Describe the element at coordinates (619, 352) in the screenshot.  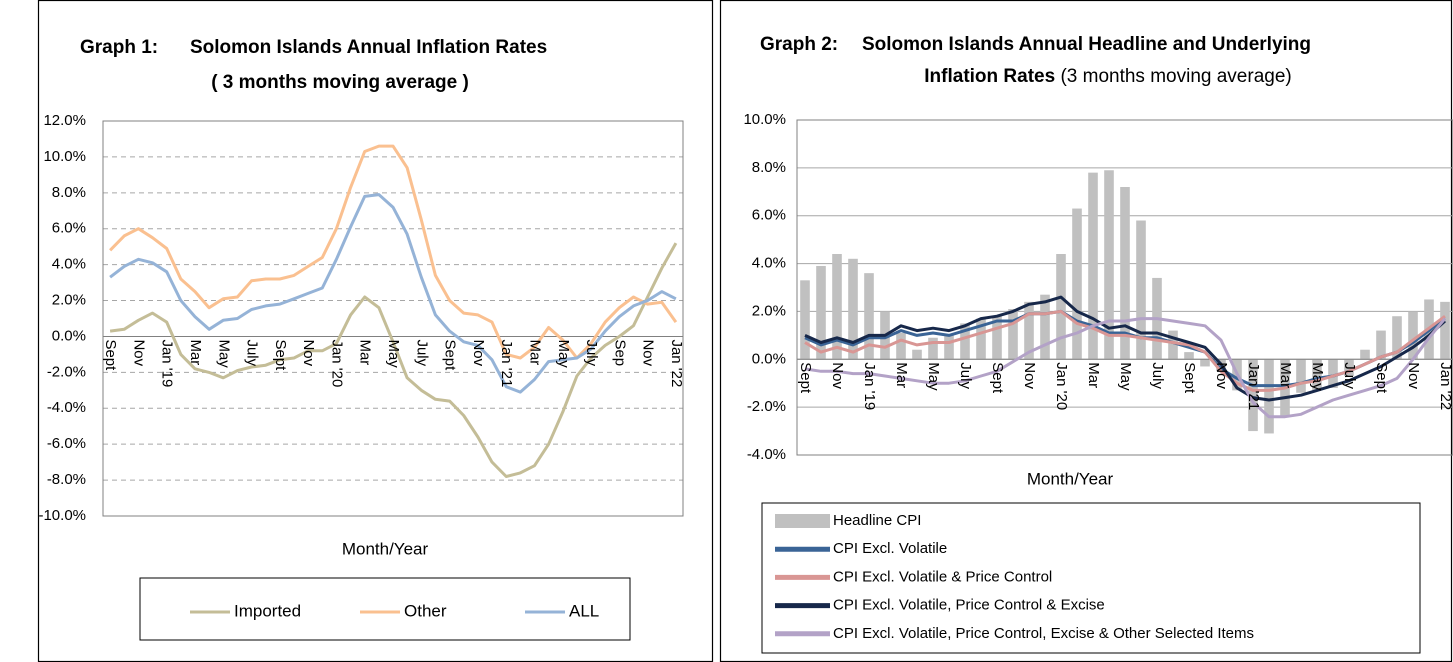
I see `x-tick-label: Sep` at that location.